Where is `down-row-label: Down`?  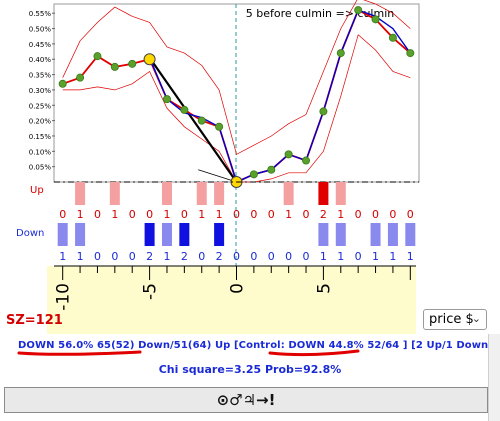
down-row-label: Down is located at coordinates (30, 233).